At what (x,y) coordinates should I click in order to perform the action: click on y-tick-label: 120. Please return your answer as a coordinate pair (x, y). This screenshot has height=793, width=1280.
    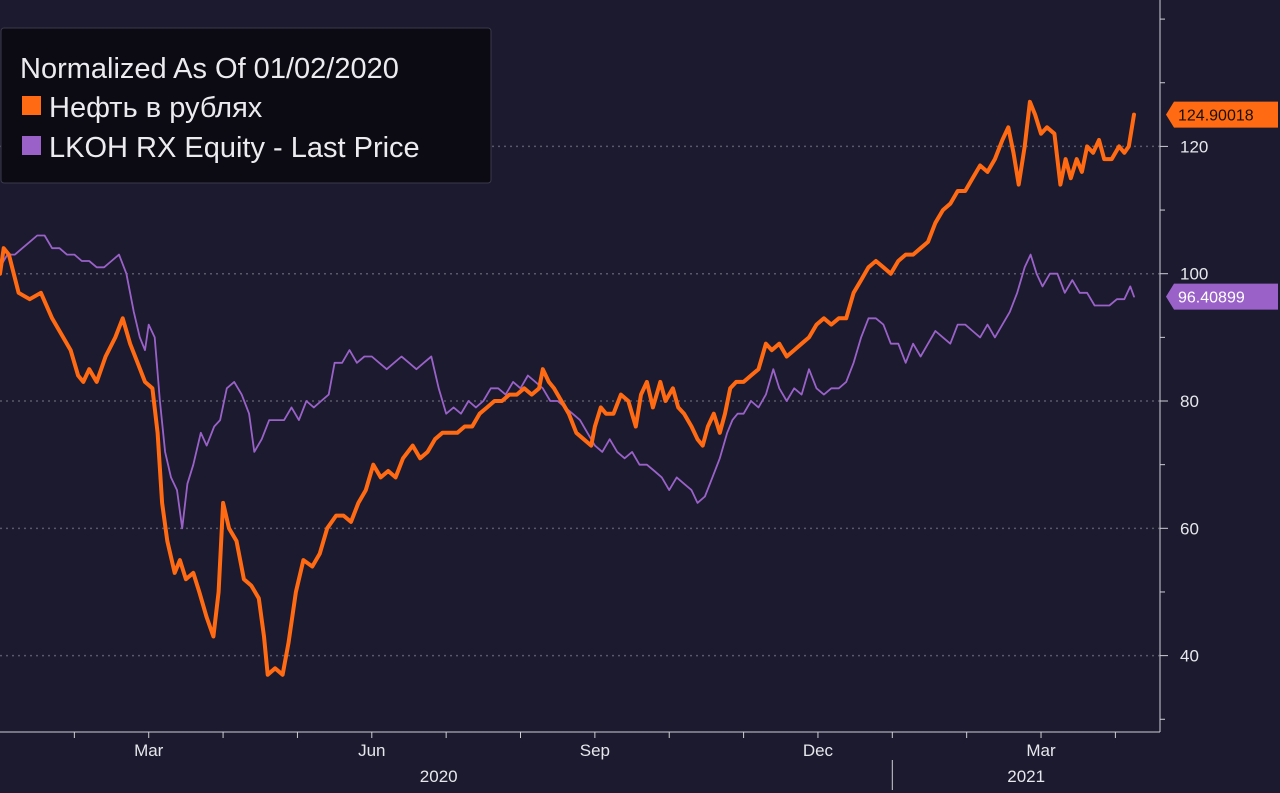
    Looking at the image, I should click on (1194, 146).